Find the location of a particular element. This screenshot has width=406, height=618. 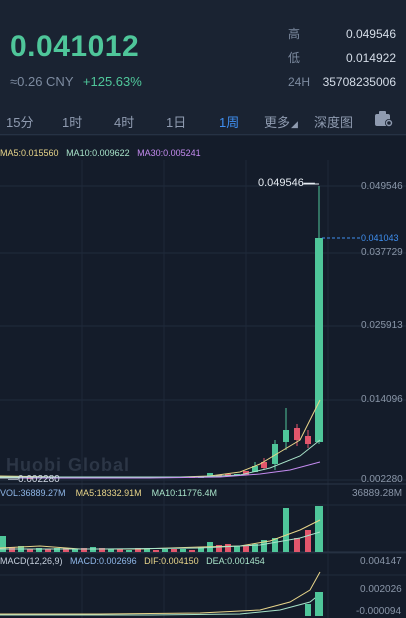

volume-bars is located at coordinates (161, 529).